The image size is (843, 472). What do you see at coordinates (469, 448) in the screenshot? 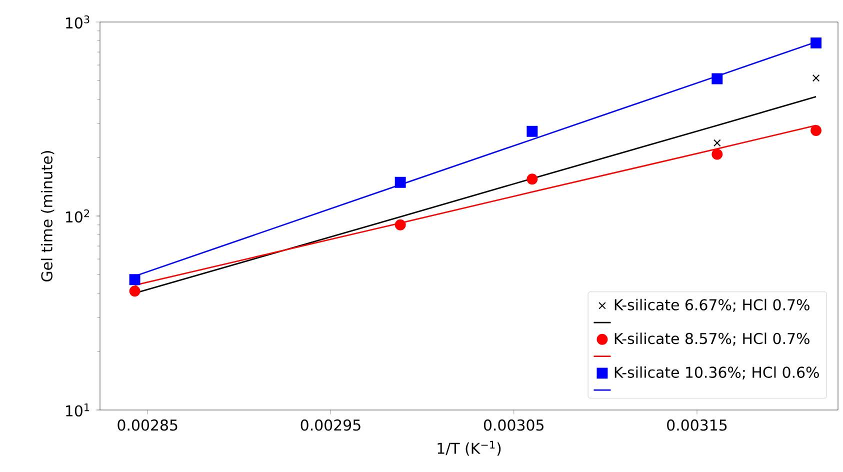
I see `x-axis-title: 1/T (K$^{−1}$)` at bounding box center [469, 448].